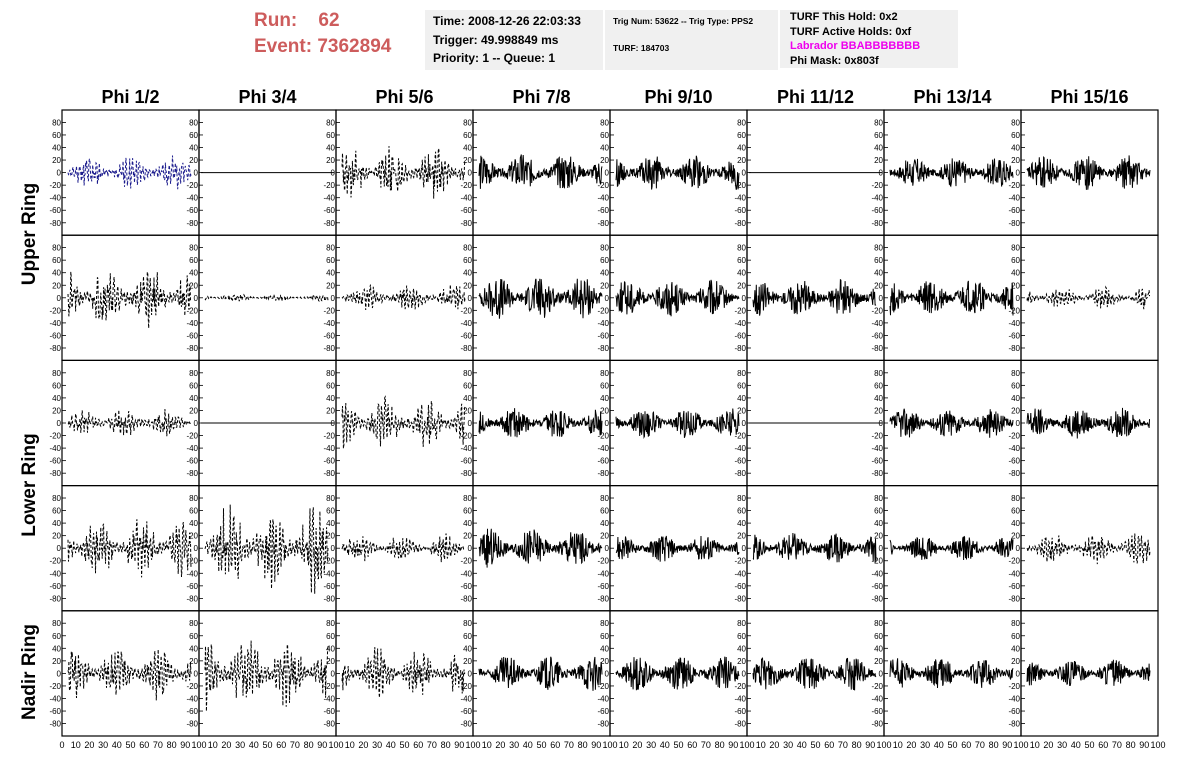 The image size is (1196, 772). Describe the element at coordinates (541, 745) in the screenshot. I see `x-tick-label: 50` at that location.